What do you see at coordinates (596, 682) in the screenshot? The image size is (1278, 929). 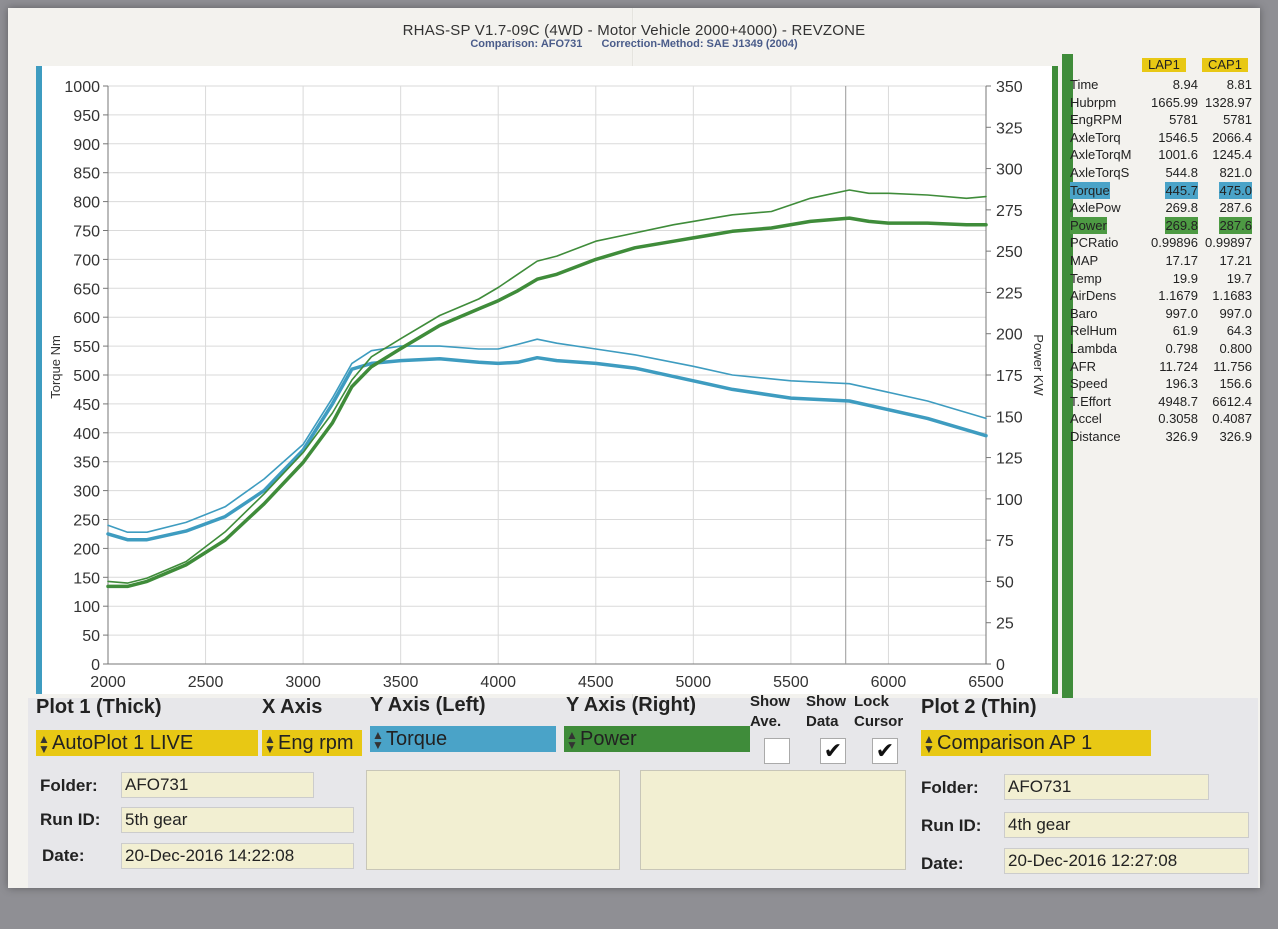 I see `x-tick-label: 4500` at bounding box center [596, 682].